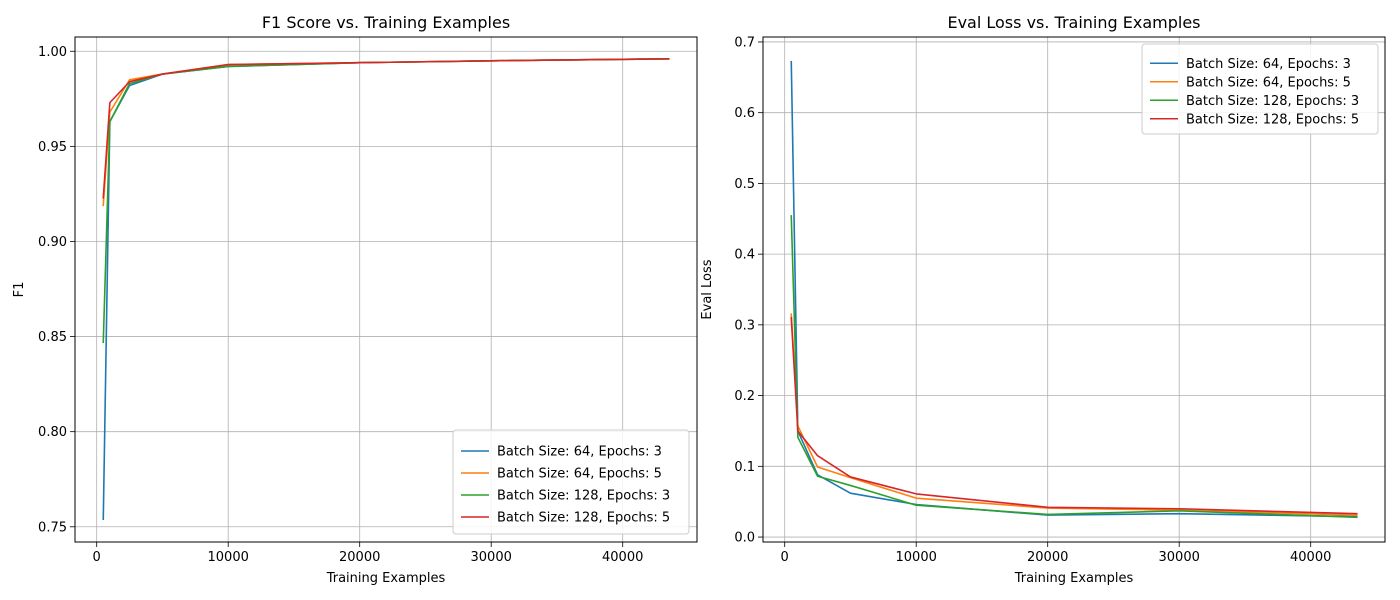  What do you see at coordinates (1272, 119) in the screenshot?
I see `eval-loss-legend-label-4: Batch Size: 128, Epochs: 5` at bounding box center [1272, 119].